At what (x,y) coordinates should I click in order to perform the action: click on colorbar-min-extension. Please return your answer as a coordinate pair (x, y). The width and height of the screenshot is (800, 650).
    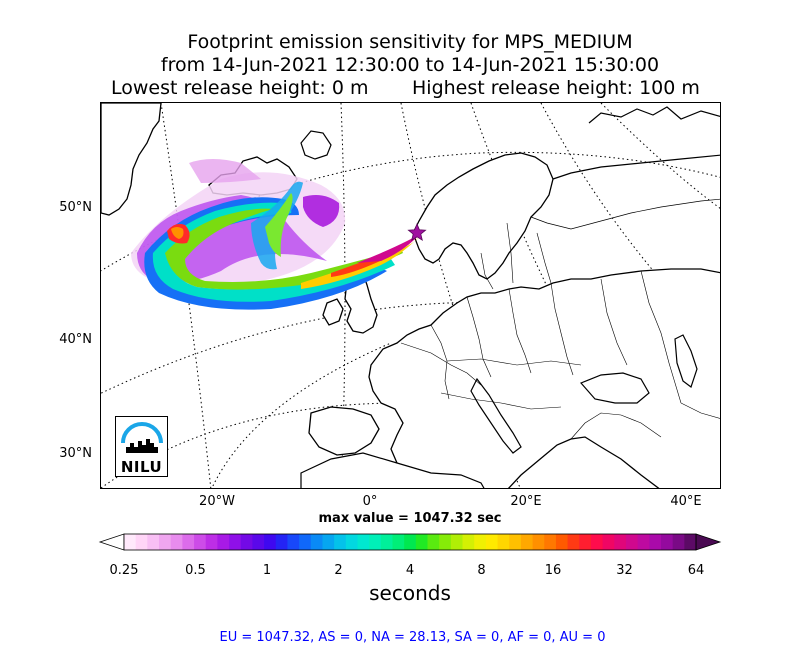
    Looking at the image, I should click on (111, 542).